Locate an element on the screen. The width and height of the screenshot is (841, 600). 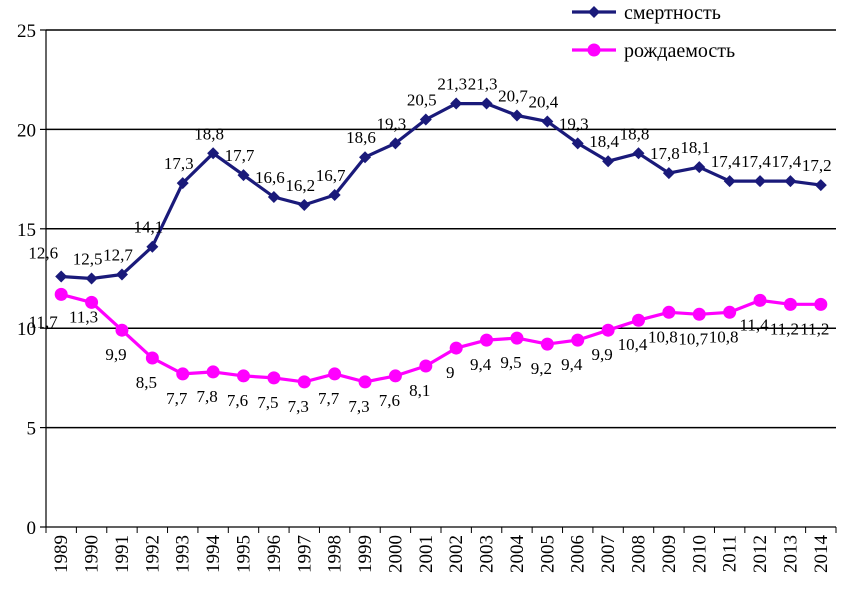
data-label: 9,2 is located at coordinates (541, 368).